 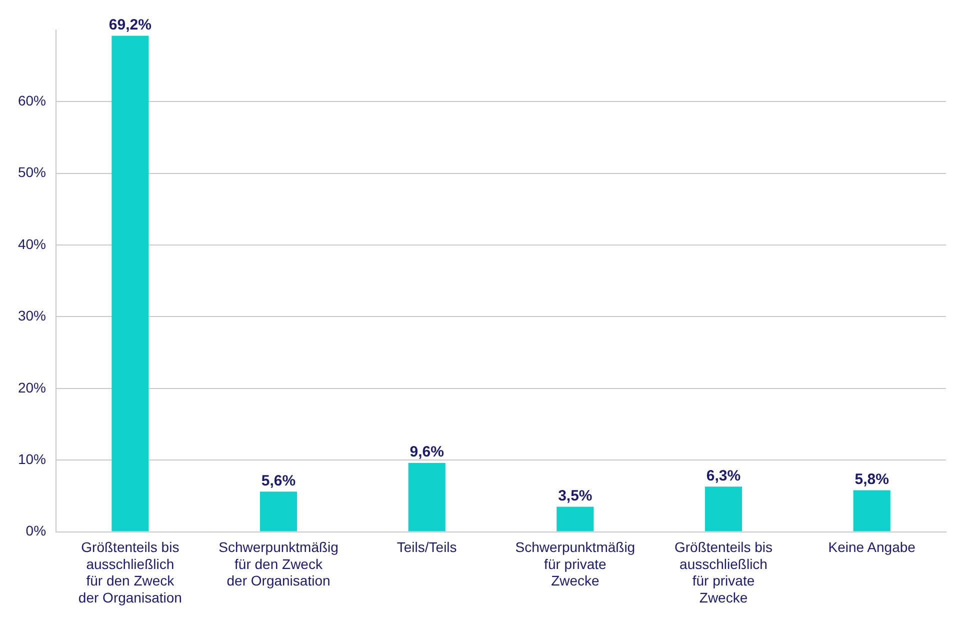 I want to click on y-tick-label: 40%, so click(x=32, y=244).